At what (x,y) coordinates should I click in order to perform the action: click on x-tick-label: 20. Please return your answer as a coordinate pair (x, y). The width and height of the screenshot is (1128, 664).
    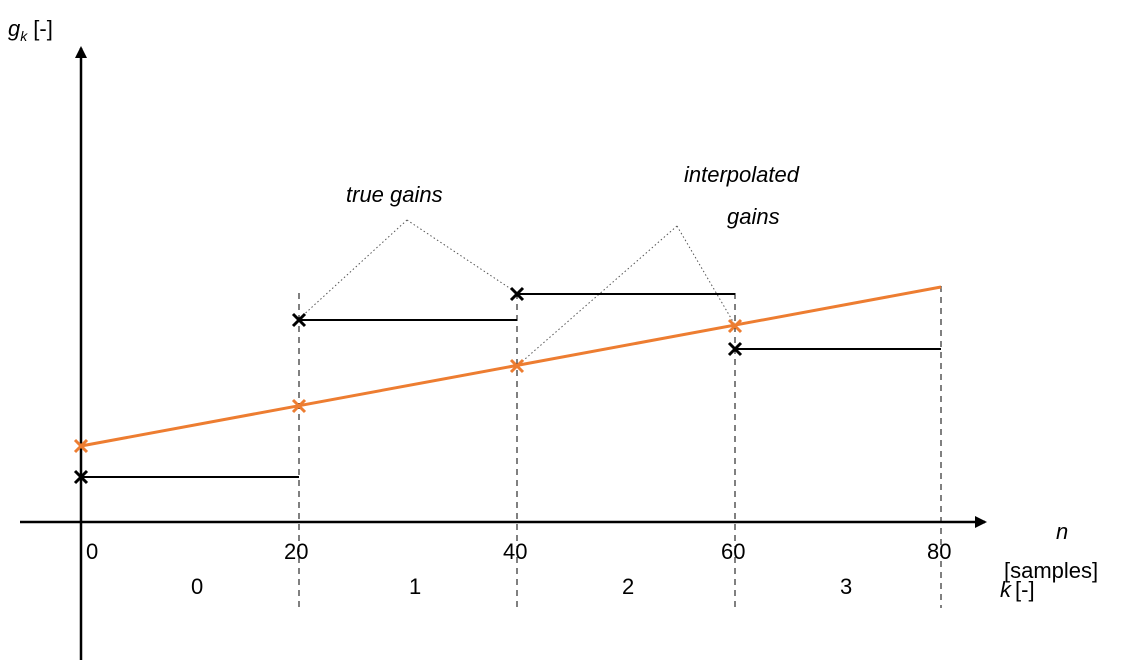
    Looking at the image, I should click on (296, 551).